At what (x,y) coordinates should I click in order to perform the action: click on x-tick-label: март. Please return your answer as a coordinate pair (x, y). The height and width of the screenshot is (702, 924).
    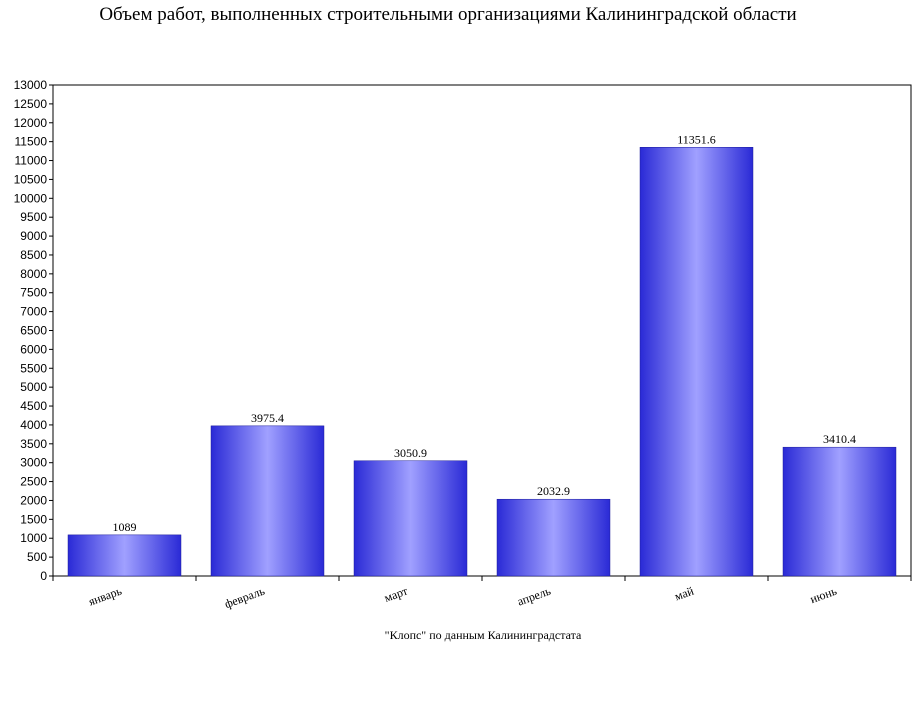
    Looking at the image, I should click on (396, 594).